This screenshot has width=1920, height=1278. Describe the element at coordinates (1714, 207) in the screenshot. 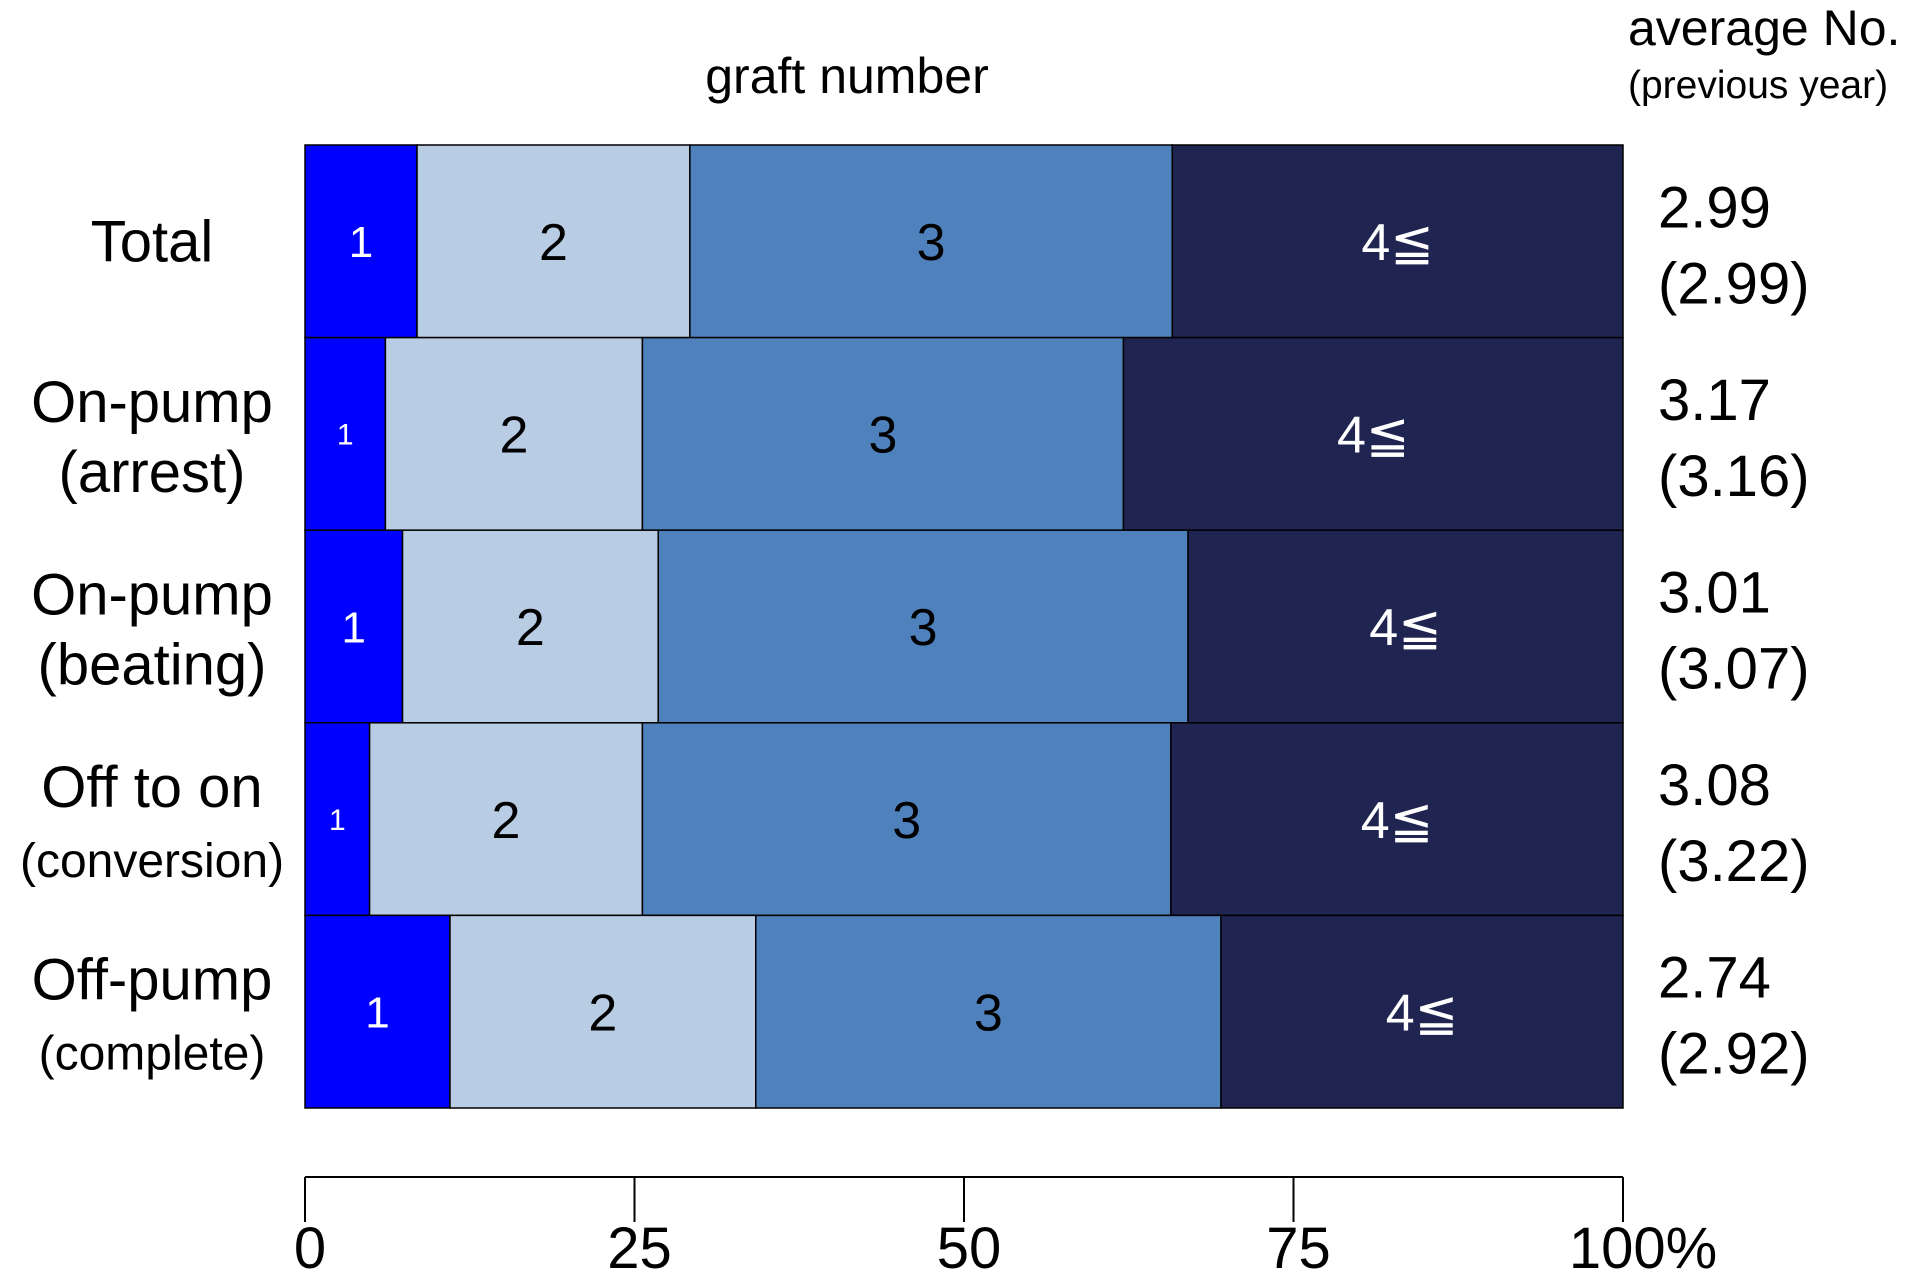

I see `average-current-1: 2.99` at that location.